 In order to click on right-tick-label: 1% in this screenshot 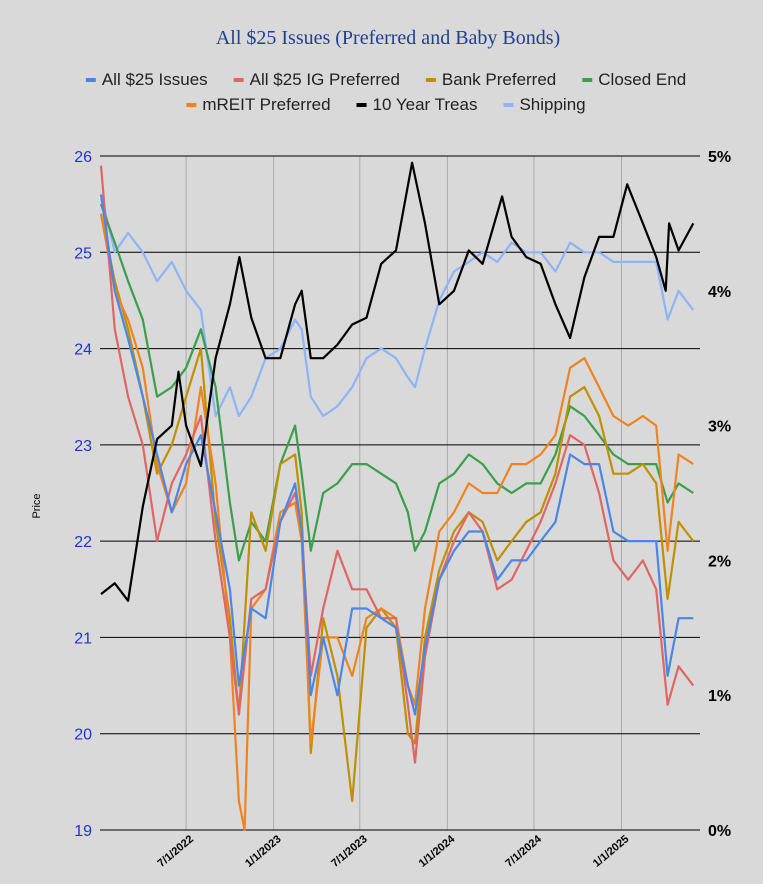, I will do `click(719, 696)`.